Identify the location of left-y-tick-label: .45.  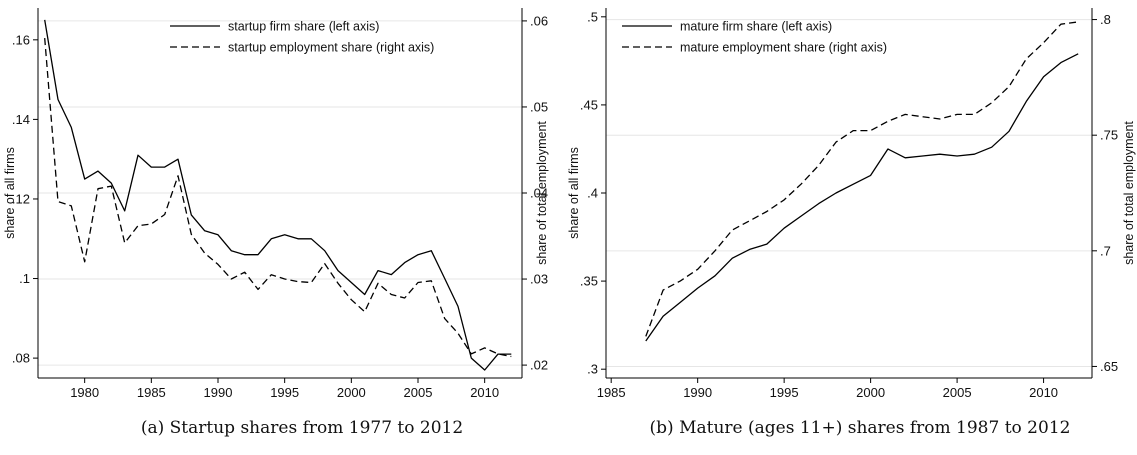
(589, 104).